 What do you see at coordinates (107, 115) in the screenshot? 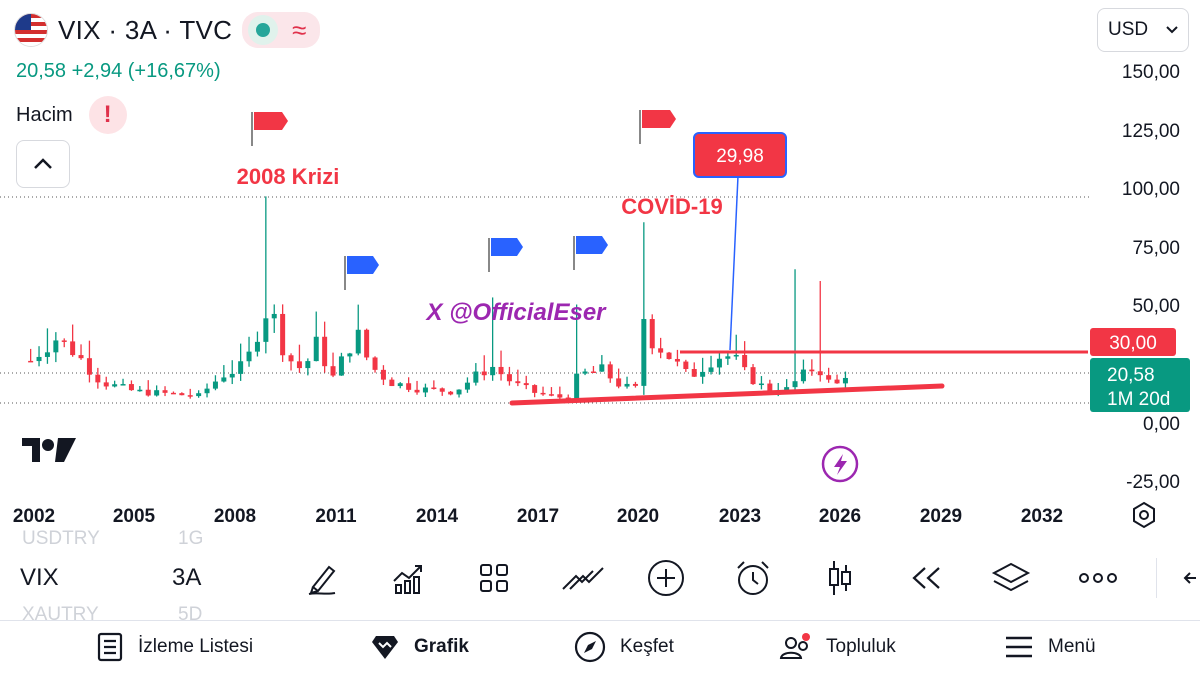
I see `warning-icon: !` at bounding box center [107, 115].